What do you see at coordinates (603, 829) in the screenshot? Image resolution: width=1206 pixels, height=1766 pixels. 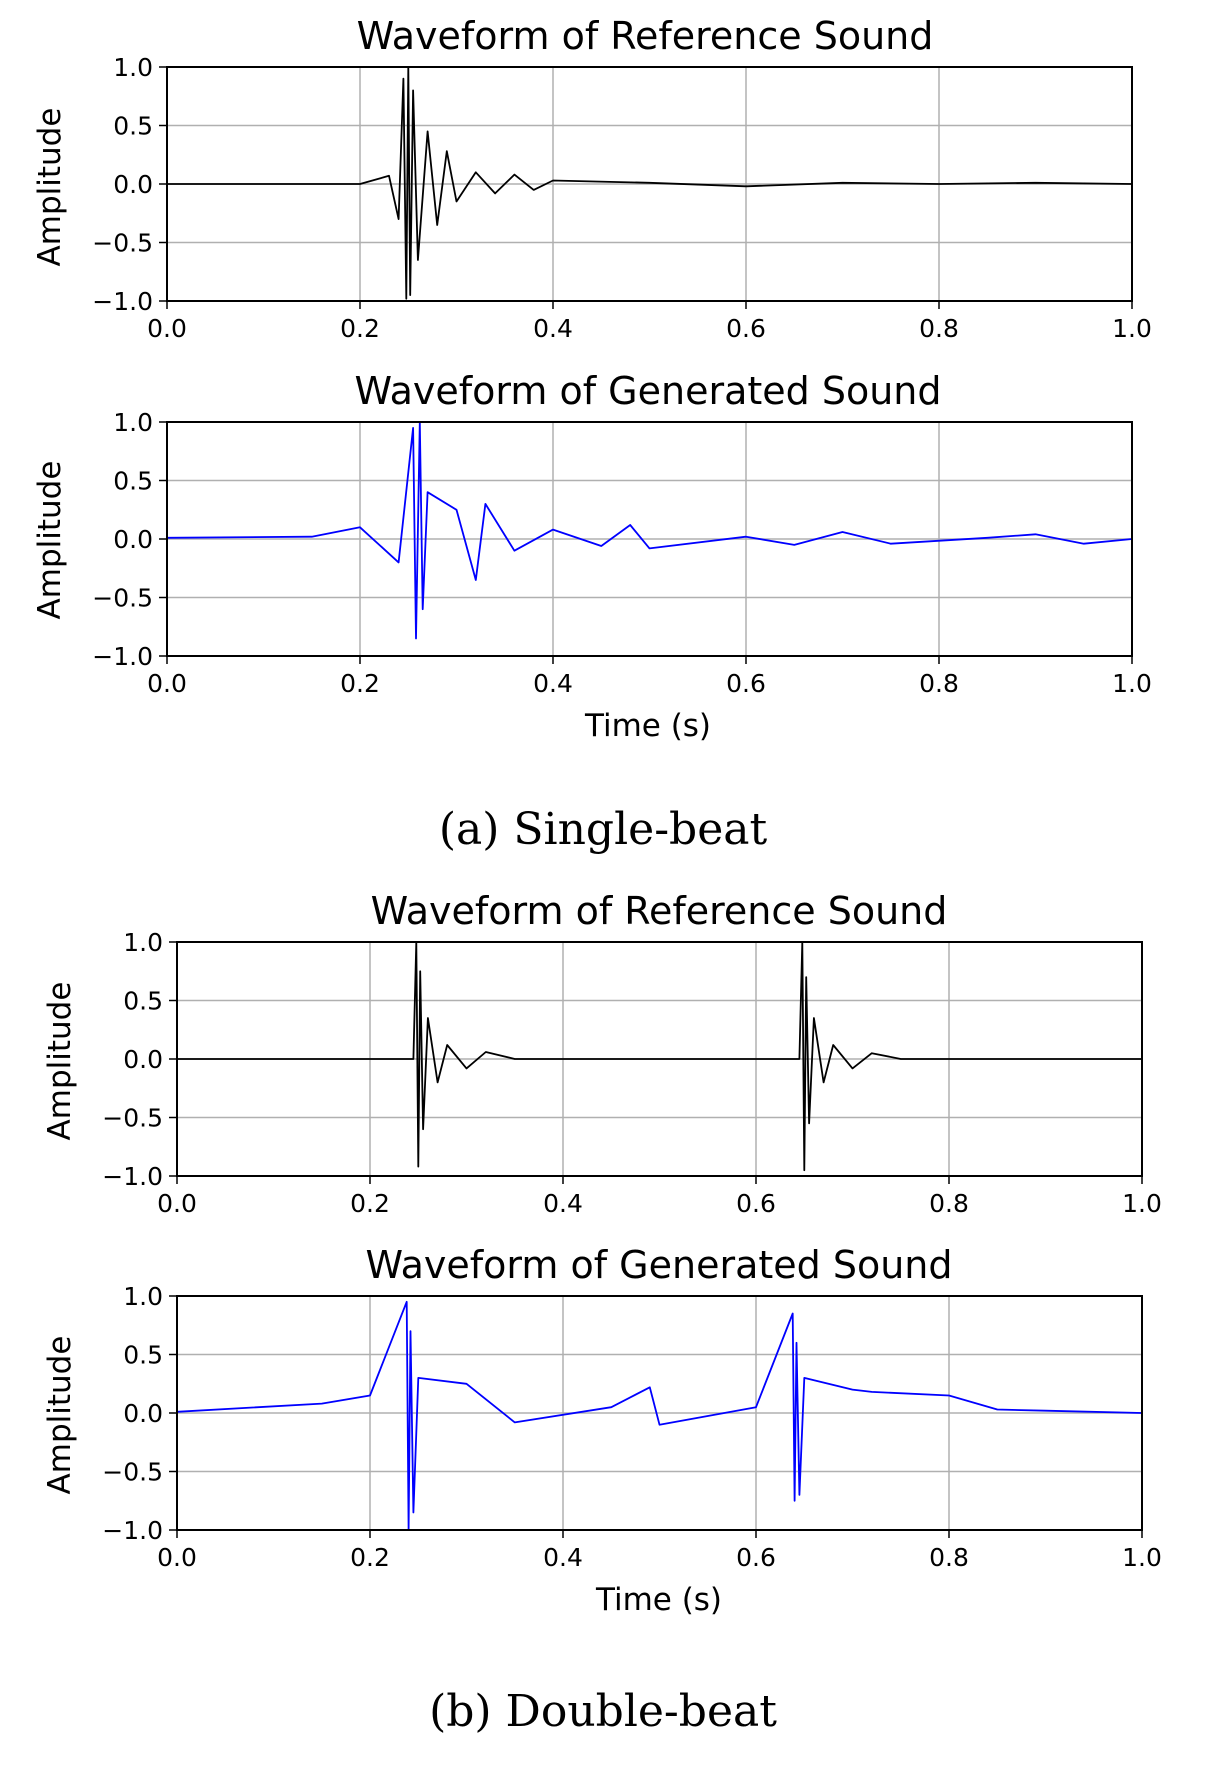 I see `caption-a: (a) Single-beat` at bounding box center [603, 829].